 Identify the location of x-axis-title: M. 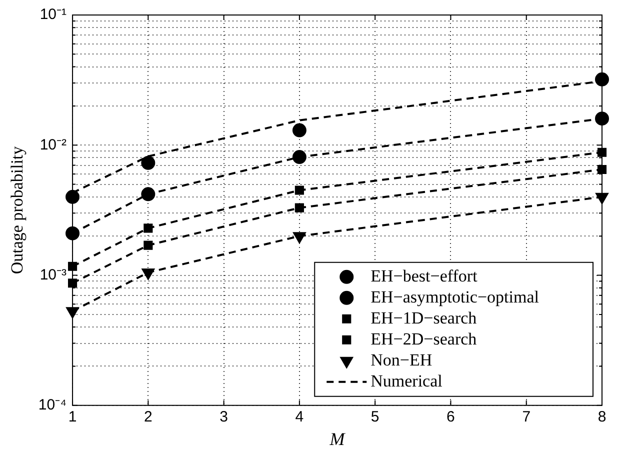
(337, 438).